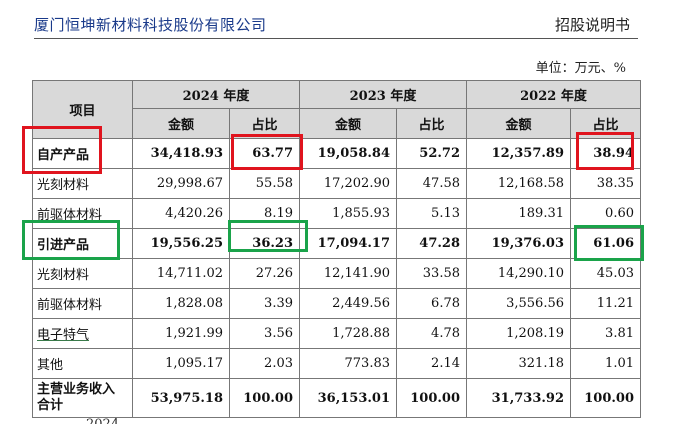 Image resolution: width=674 pixels, height=424 pixels. Describe the element at coordinates (431, 243) in the screenshot. I see `cell-ratio: 47.28` at that location.